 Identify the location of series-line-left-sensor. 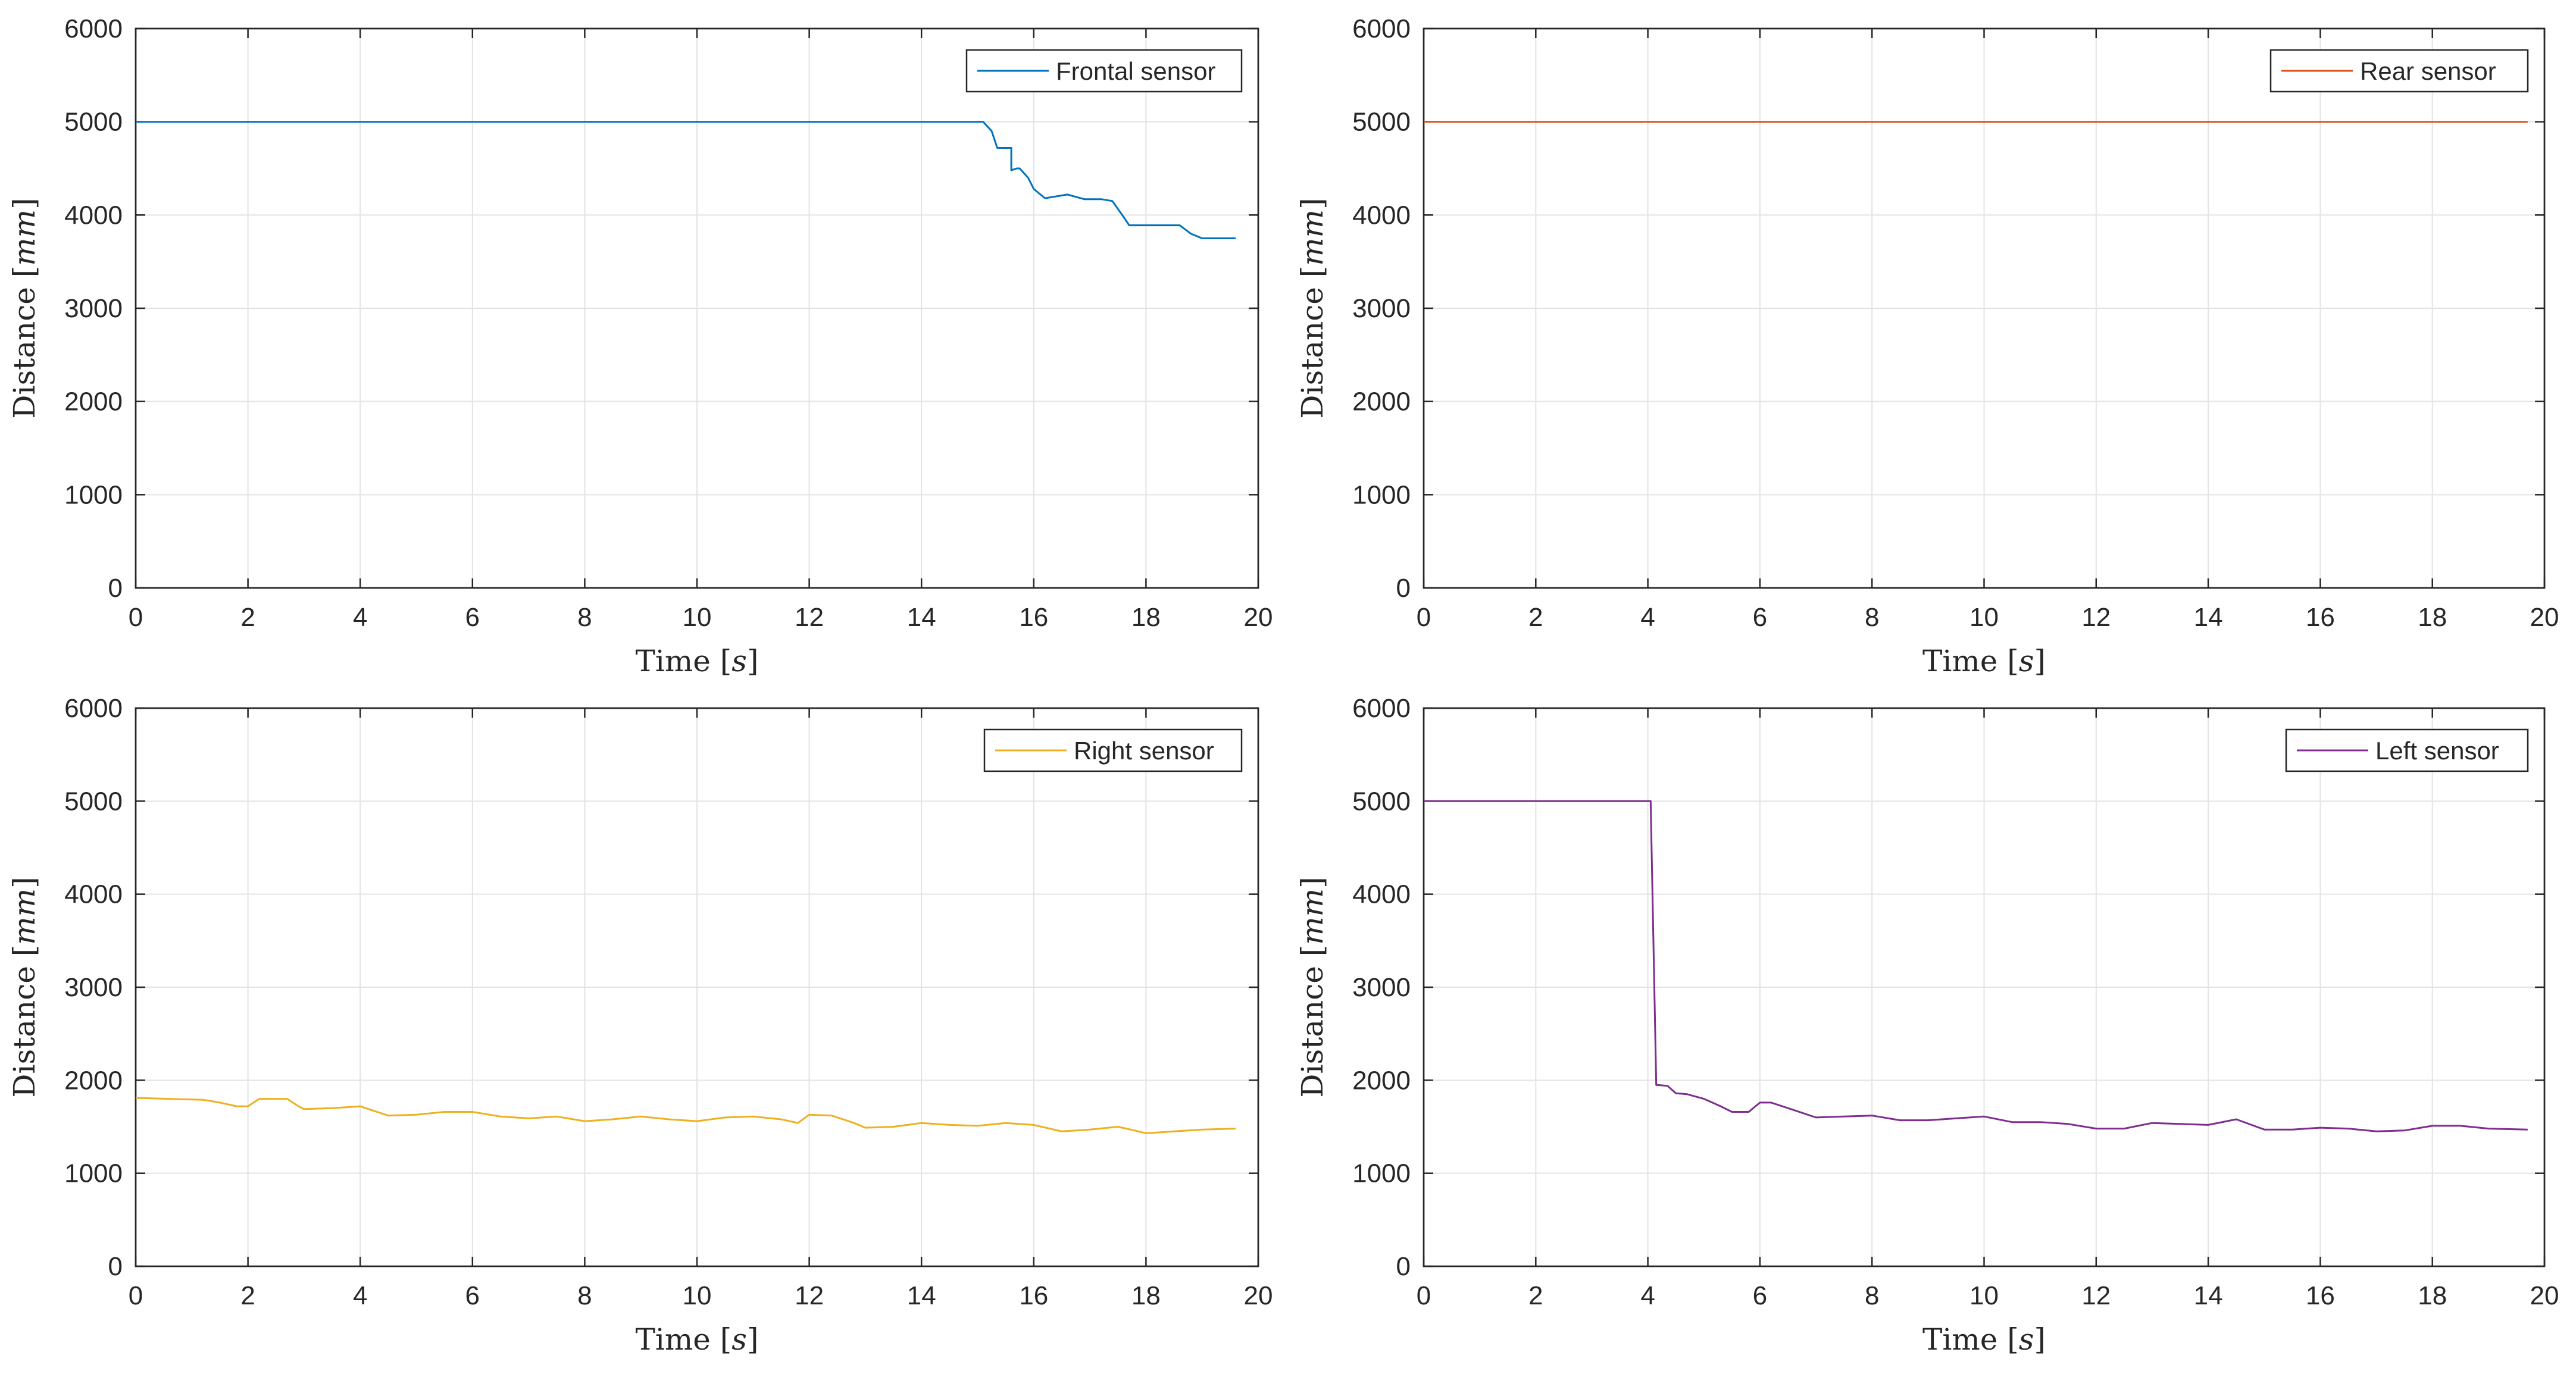
(1976, 966).